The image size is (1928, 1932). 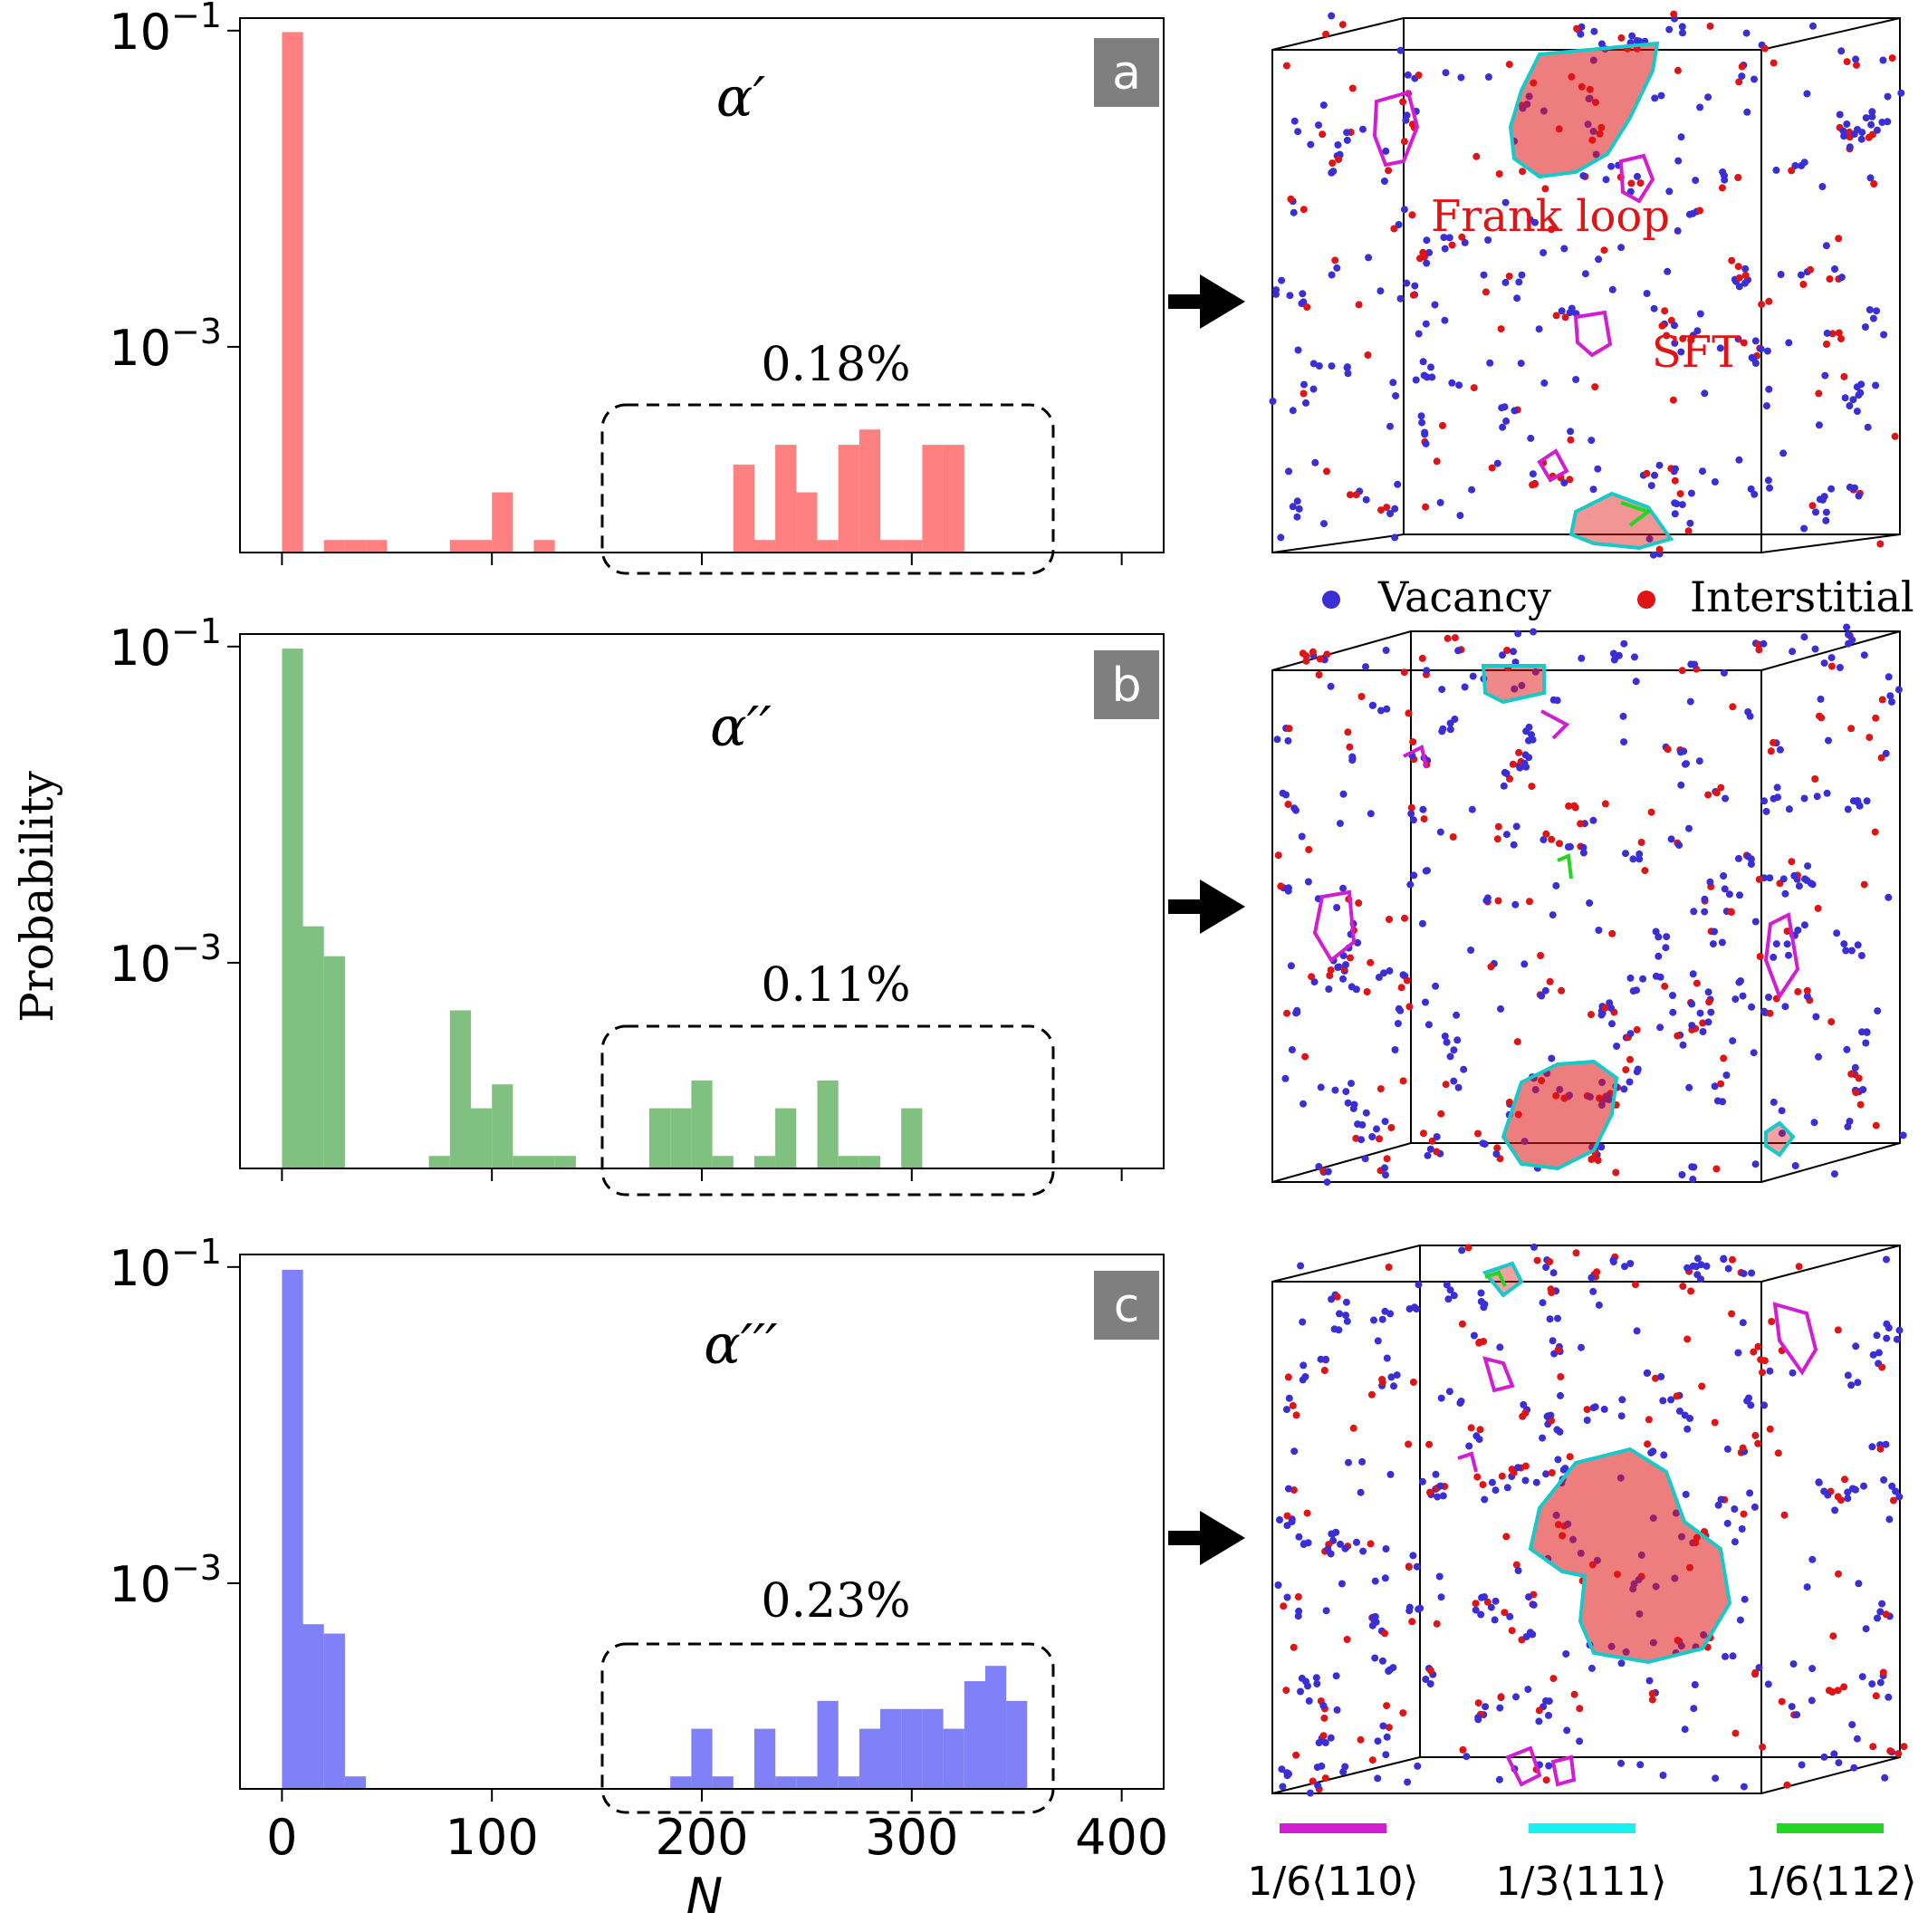 What do you see at coordinates (492, 1837) in the screenshot?
I see `x-tick-label-1: 100` at bounding box center [492, 1837].